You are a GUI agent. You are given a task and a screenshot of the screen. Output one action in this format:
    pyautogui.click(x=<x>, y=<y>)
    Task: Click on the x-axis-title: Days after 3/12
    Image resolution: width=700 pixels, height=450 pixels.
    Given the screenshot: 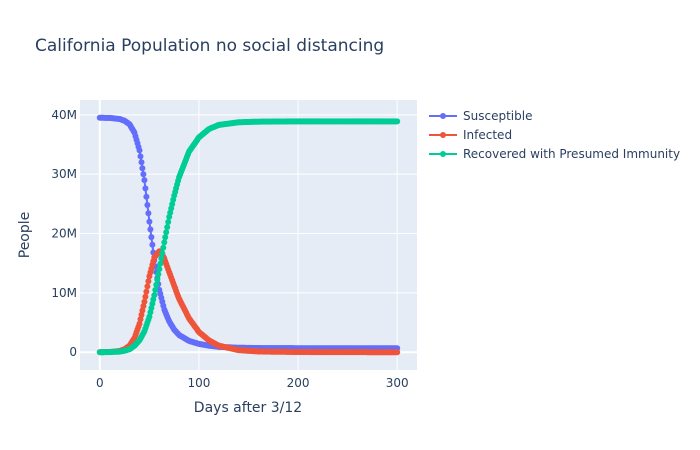 What is the action you would take?
    pyautogui.click(x=248, y=408)
    